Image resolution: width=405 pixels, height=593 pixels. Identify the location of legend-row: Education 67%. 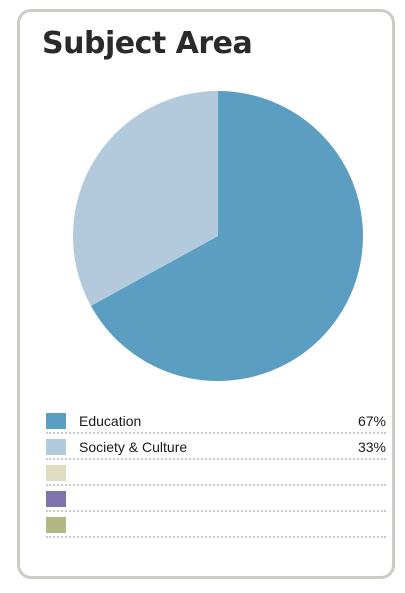
(216, 422).